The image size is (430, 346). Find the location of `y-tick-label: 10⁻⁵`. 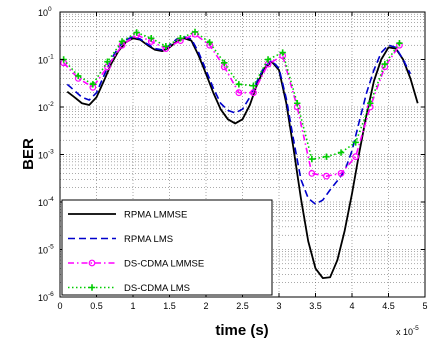

y-tick-label: 10⁻⁵ is located at coordinates (46, 250).